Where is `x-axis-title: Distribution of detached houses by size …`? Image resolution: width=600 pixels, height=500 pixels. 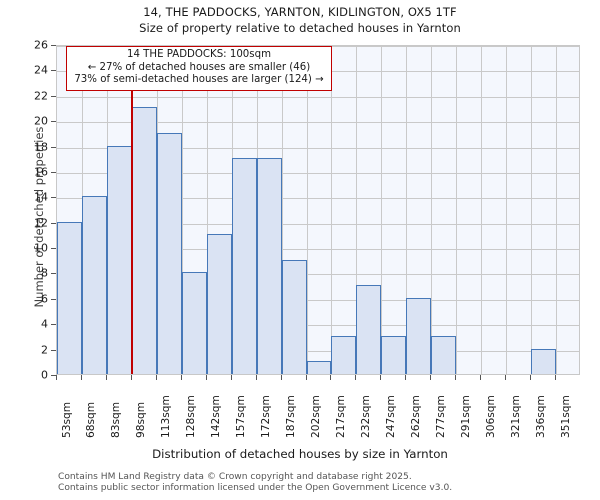
x-axis-title: Distribution of detached houses by size … is located at coordinates (300, 454).